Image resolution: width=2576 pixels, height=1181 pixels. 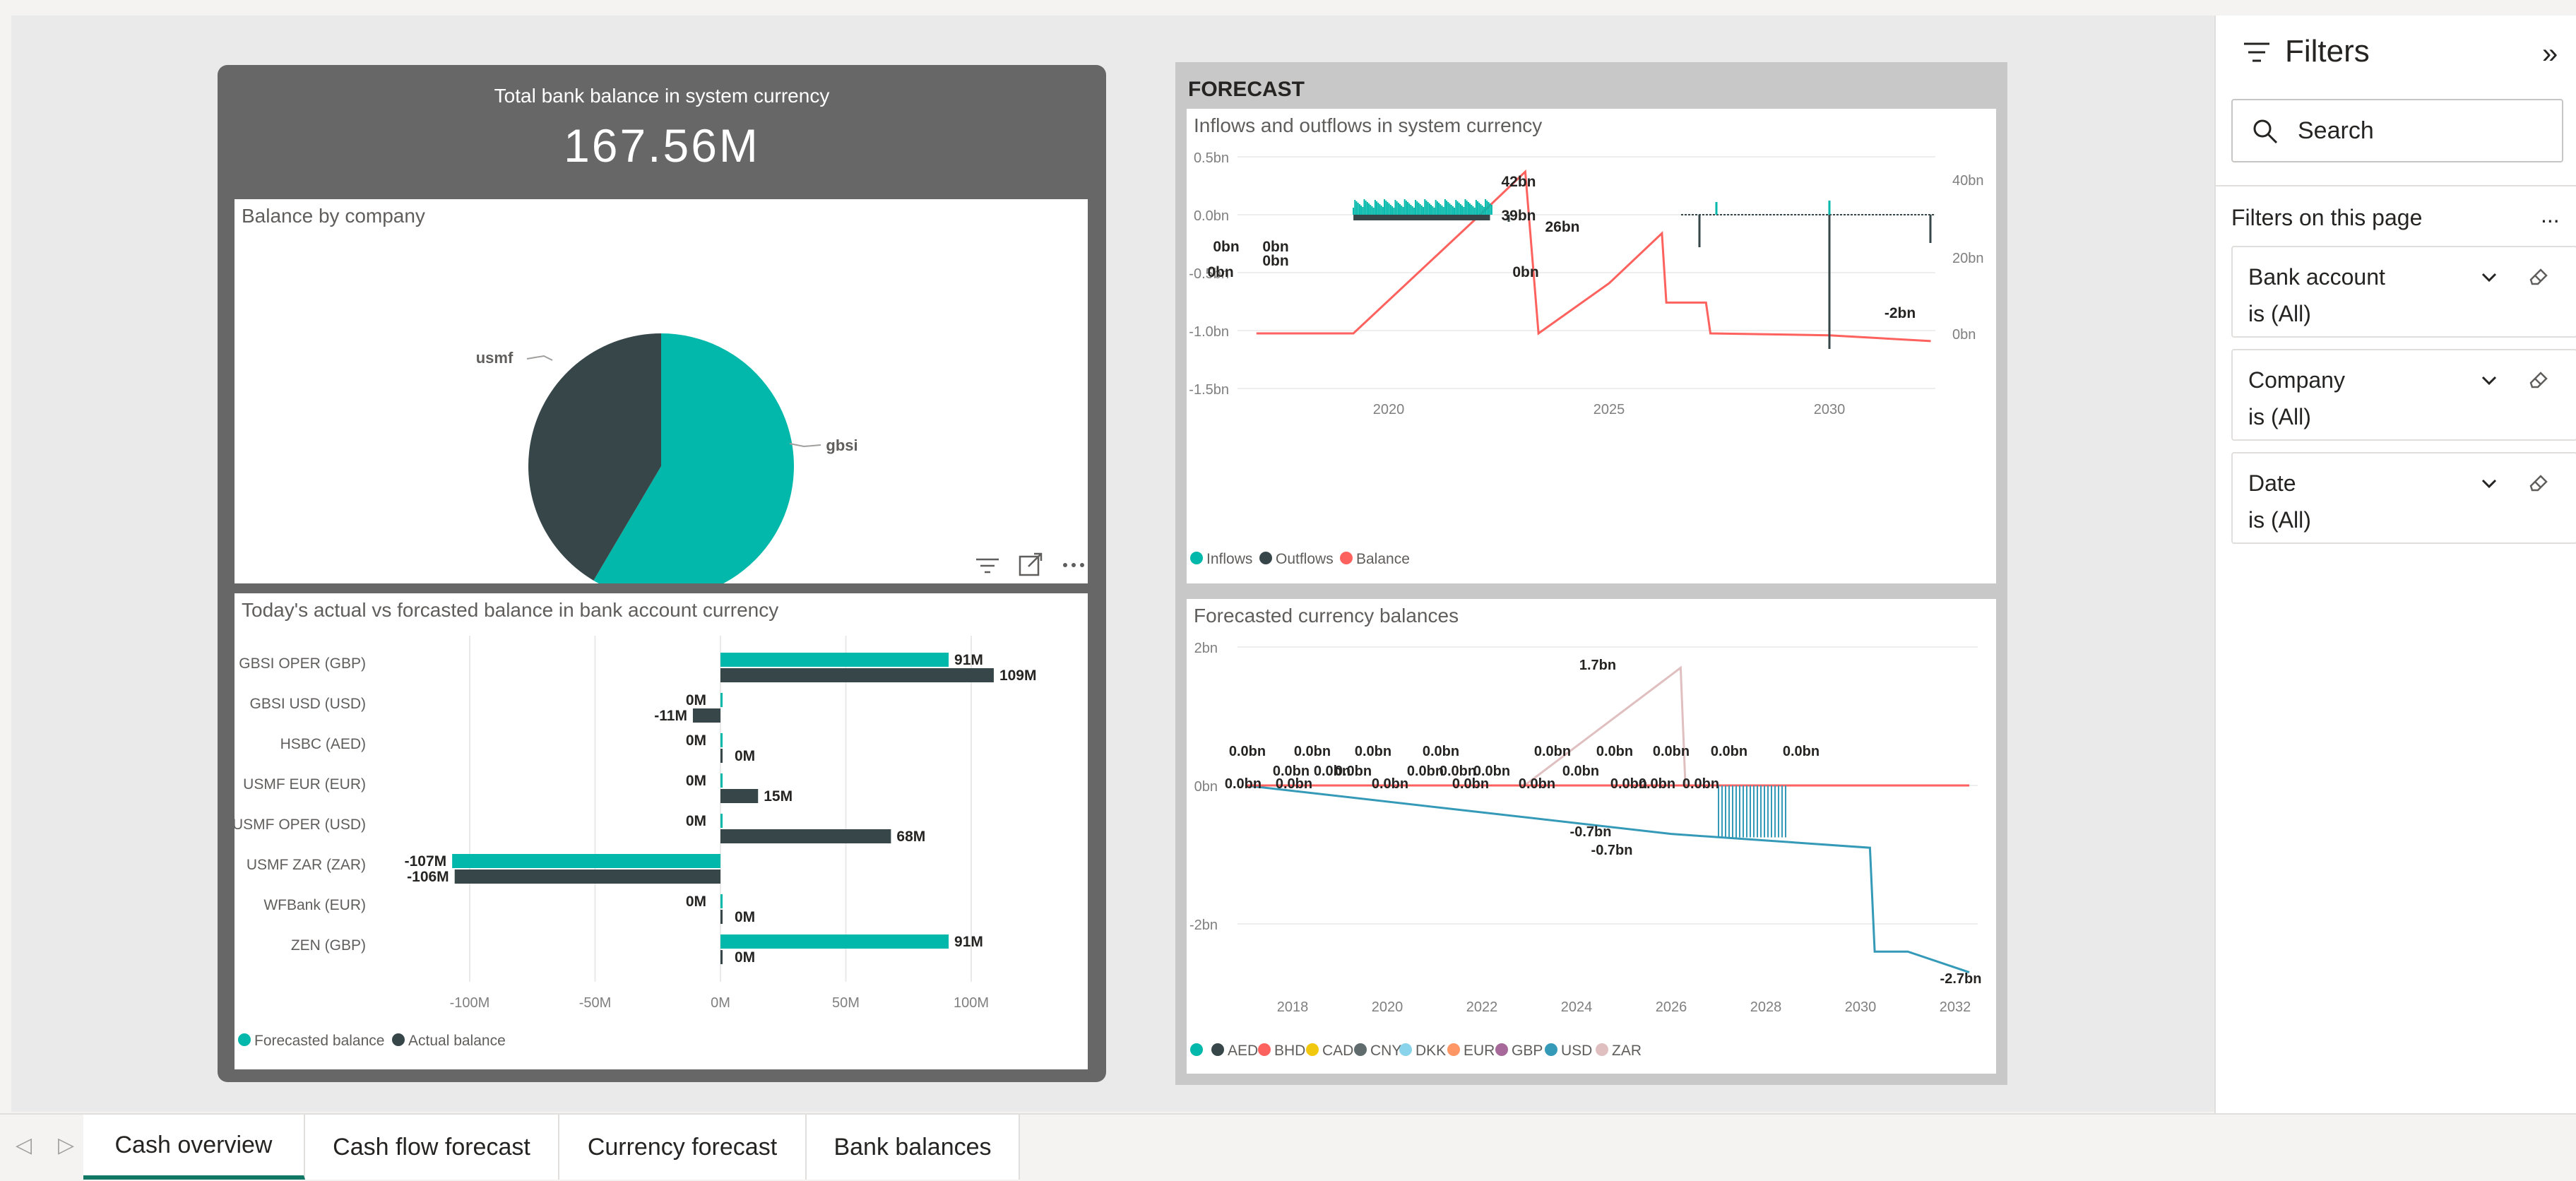 What do you see at coordinates (302, 663) in the screenshot?
I see `category-label: GBSI OPER (GBP)` at bounding box center [302, 663].